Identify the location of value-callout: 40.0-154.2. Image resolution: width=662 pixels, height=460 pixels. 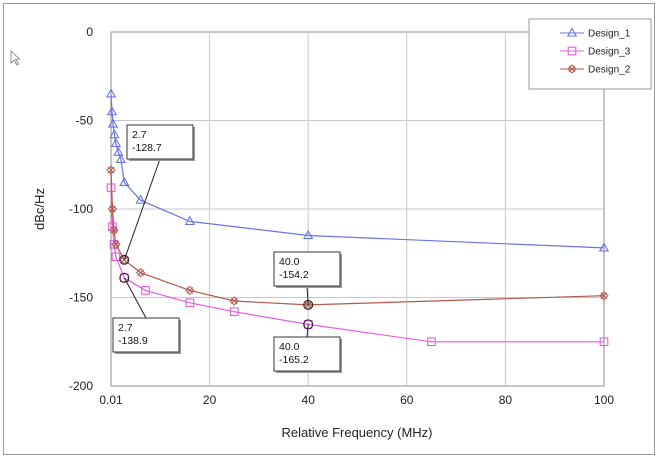
(307, 280).